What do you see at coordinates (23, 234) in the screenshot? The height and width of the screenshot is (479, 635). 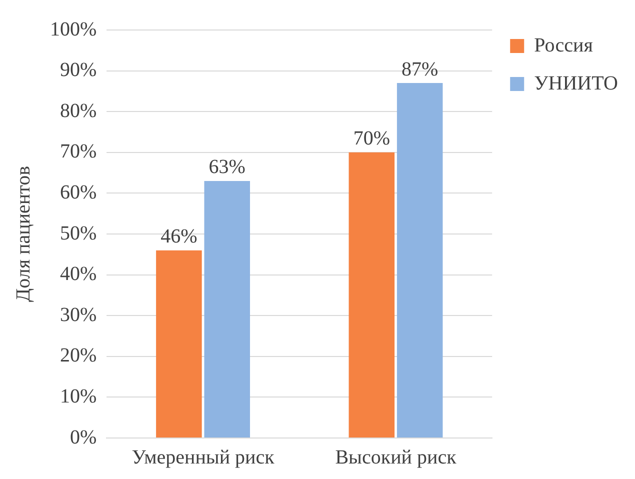 I see `y-axis-title: Доля пациентов` at bounding box center [23, 234].